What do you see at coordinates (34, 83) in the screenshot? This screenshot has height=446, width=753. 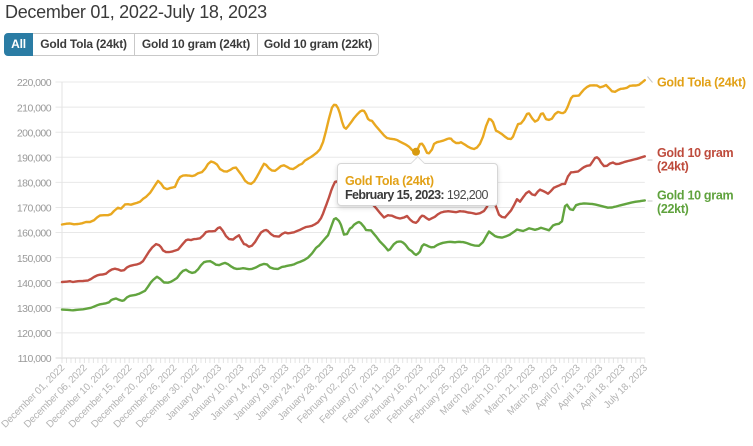 I see `svg-text: 220,000` at bounding box center [34, 83].